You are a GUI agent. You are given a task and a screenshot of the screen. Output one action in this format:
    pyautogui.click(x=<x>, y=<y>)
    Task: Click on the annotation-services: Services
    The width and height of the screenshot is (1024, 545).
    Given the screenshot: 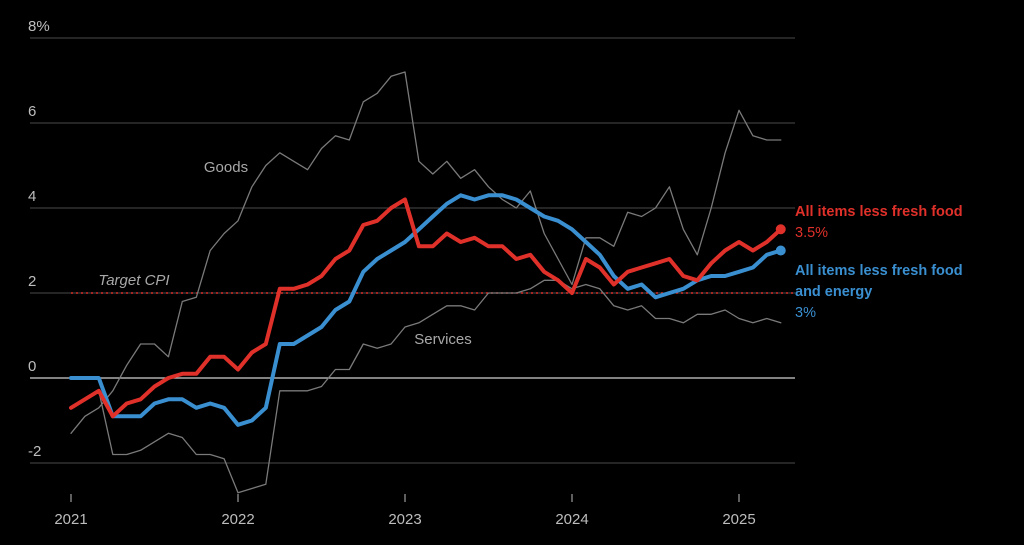 What is the action you would take?
    pyautogui.click(x=443, y=339)
    